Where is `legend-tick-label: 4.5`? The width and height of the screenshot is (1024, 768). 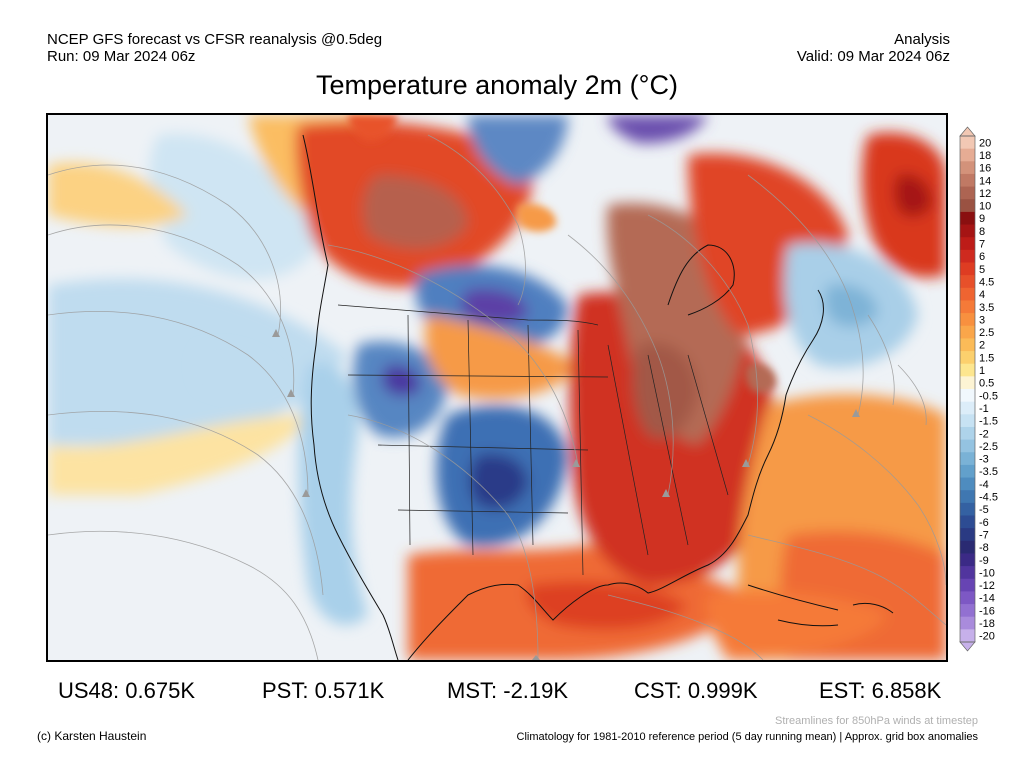 legend-tick-label: 4.5 is located at coordinates (986, 282).